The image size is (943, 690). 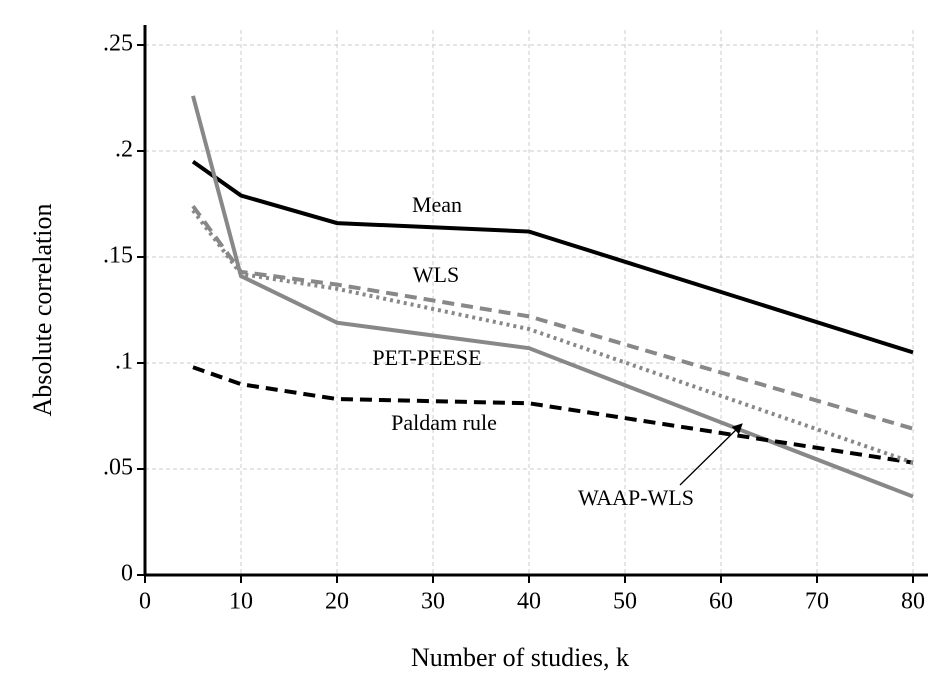 What do you see at coordinates (444, 422) in the screenshot?
I see `series-label: Paldam rule` at bounding box center [444, 422].